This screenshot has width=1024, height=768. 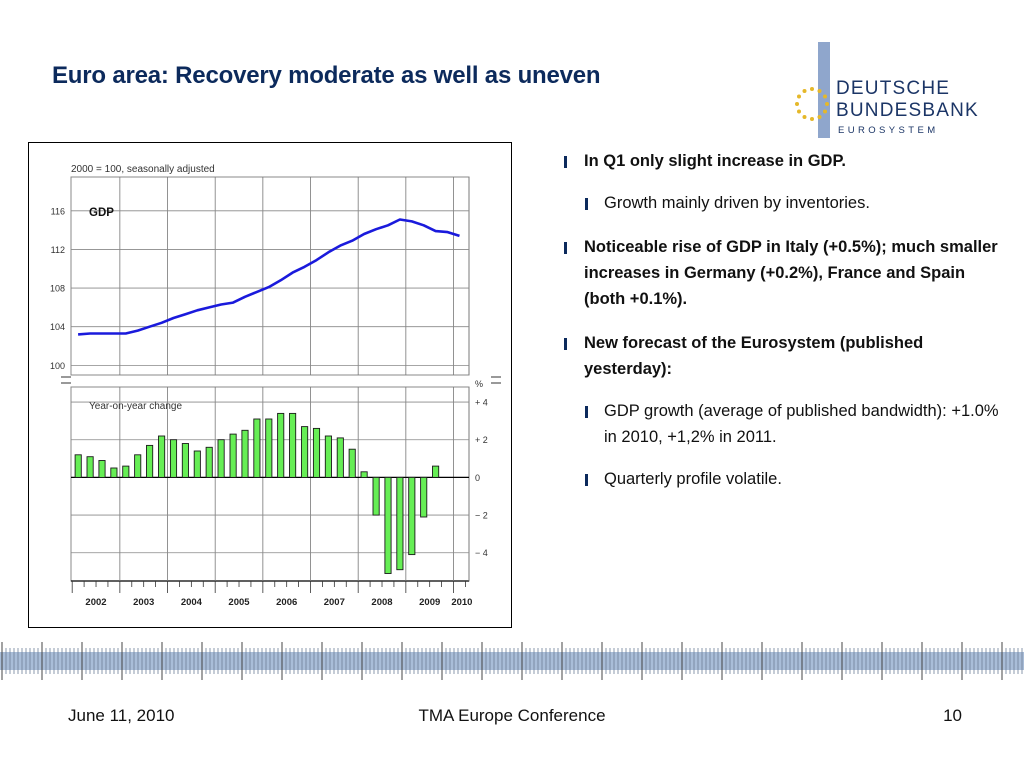 I want to click on gdp-label-bg, so click(x=102, y=212).